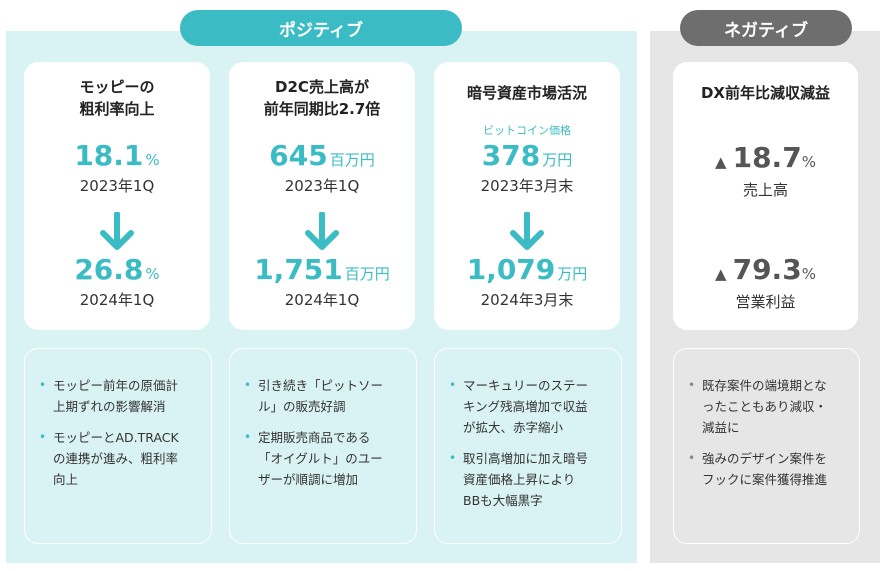  I want to click on positive-label: ポジティブ, so click(321, 28).